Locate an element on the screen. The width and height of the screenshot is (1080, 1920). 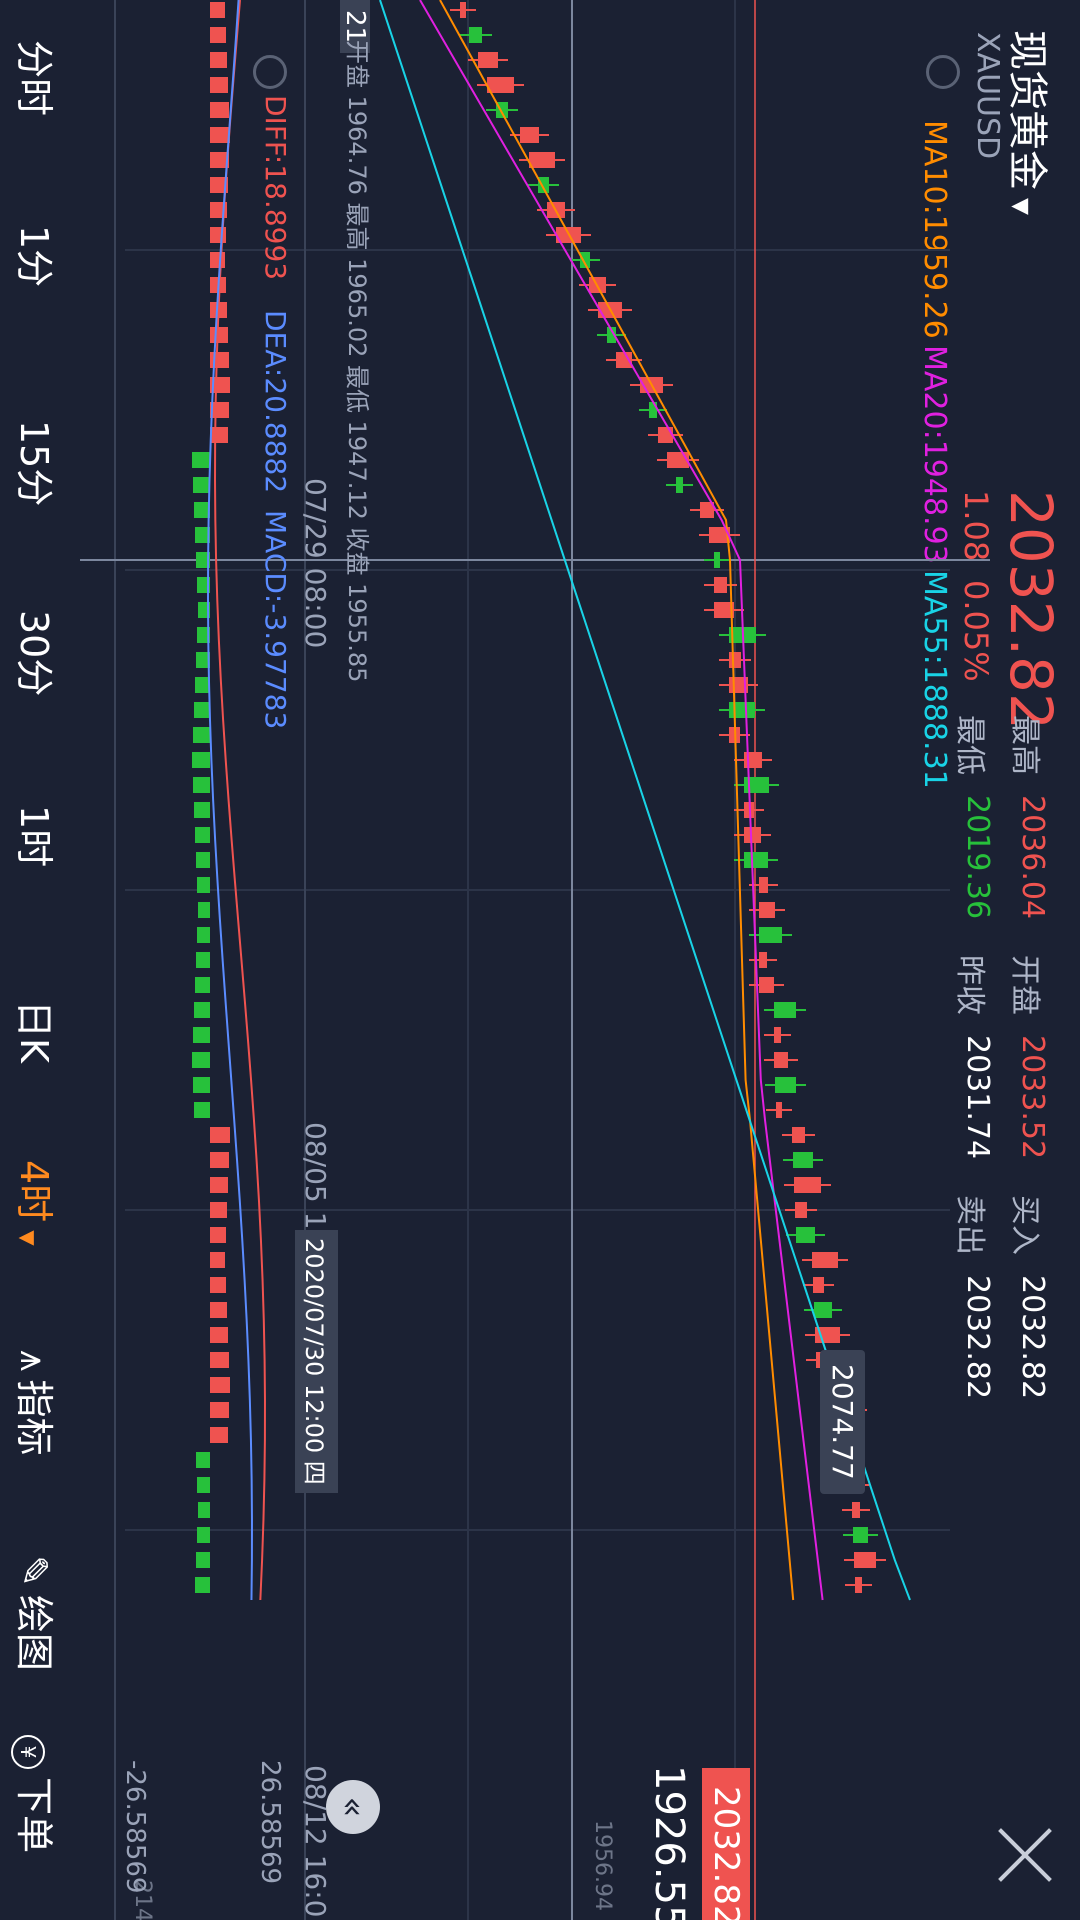
indicator-icon: ⩚ is located at coordinates (34, 1361).